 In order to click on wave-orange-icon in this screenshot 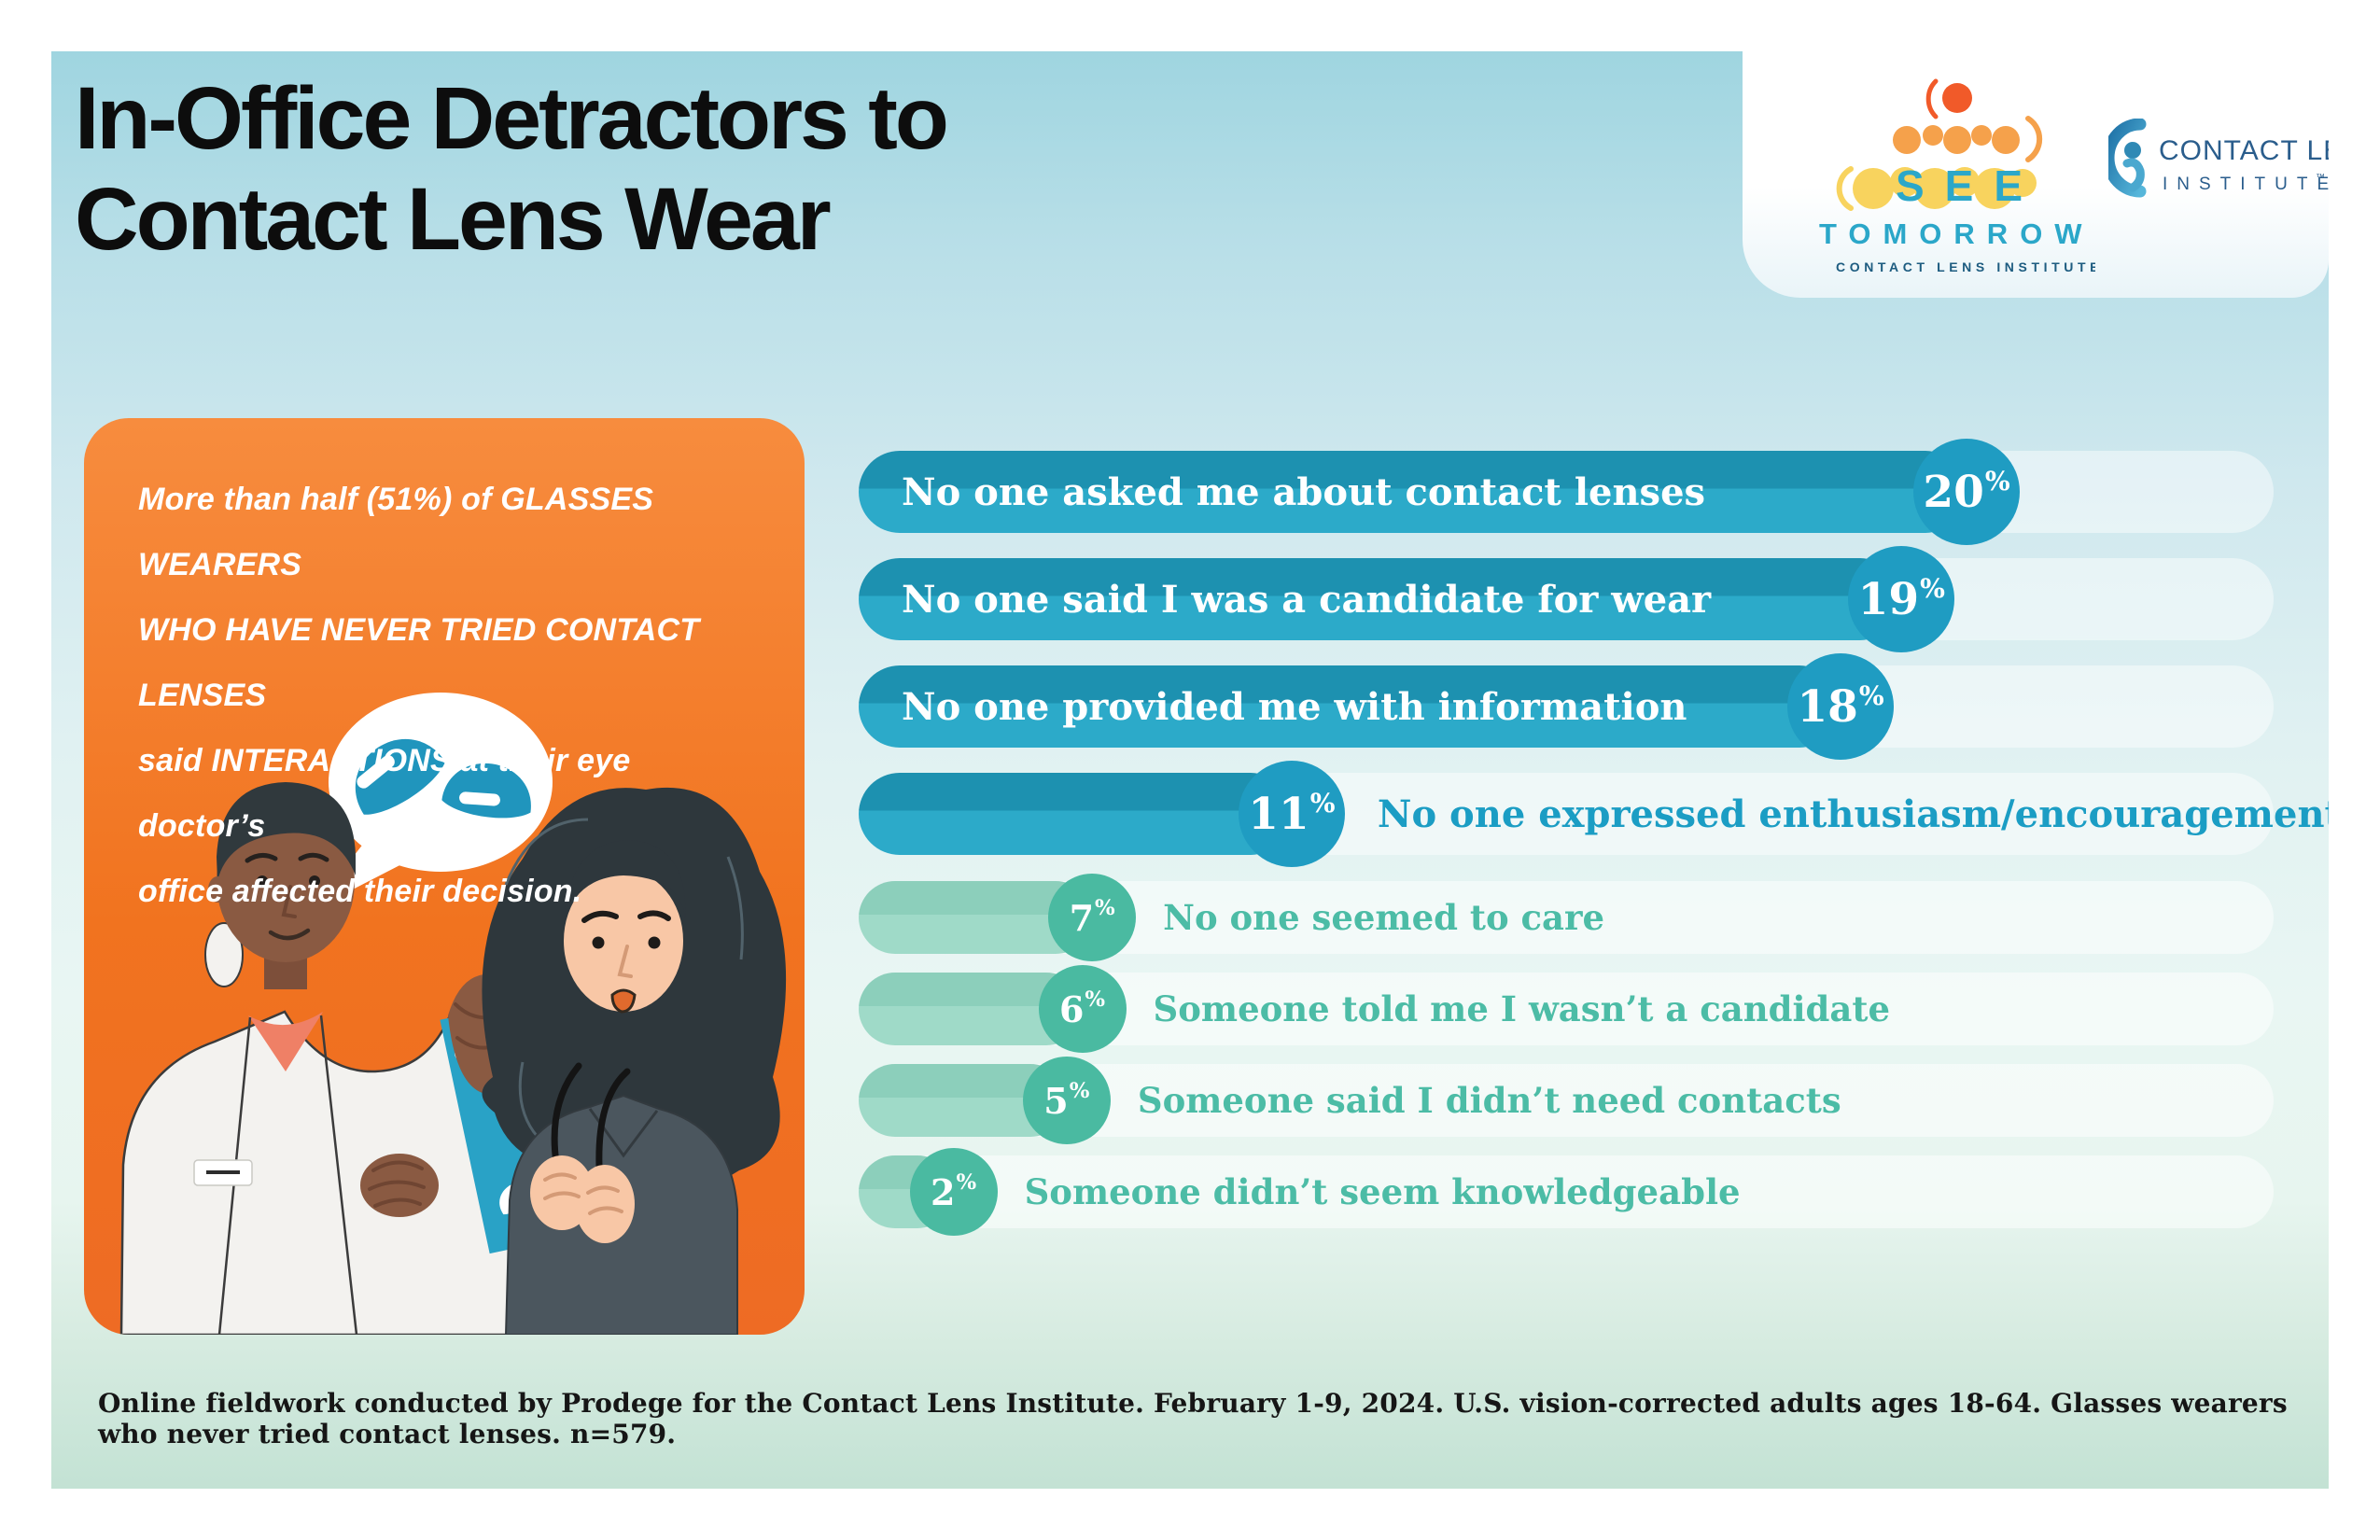, I will do `click(1968, 139)`.